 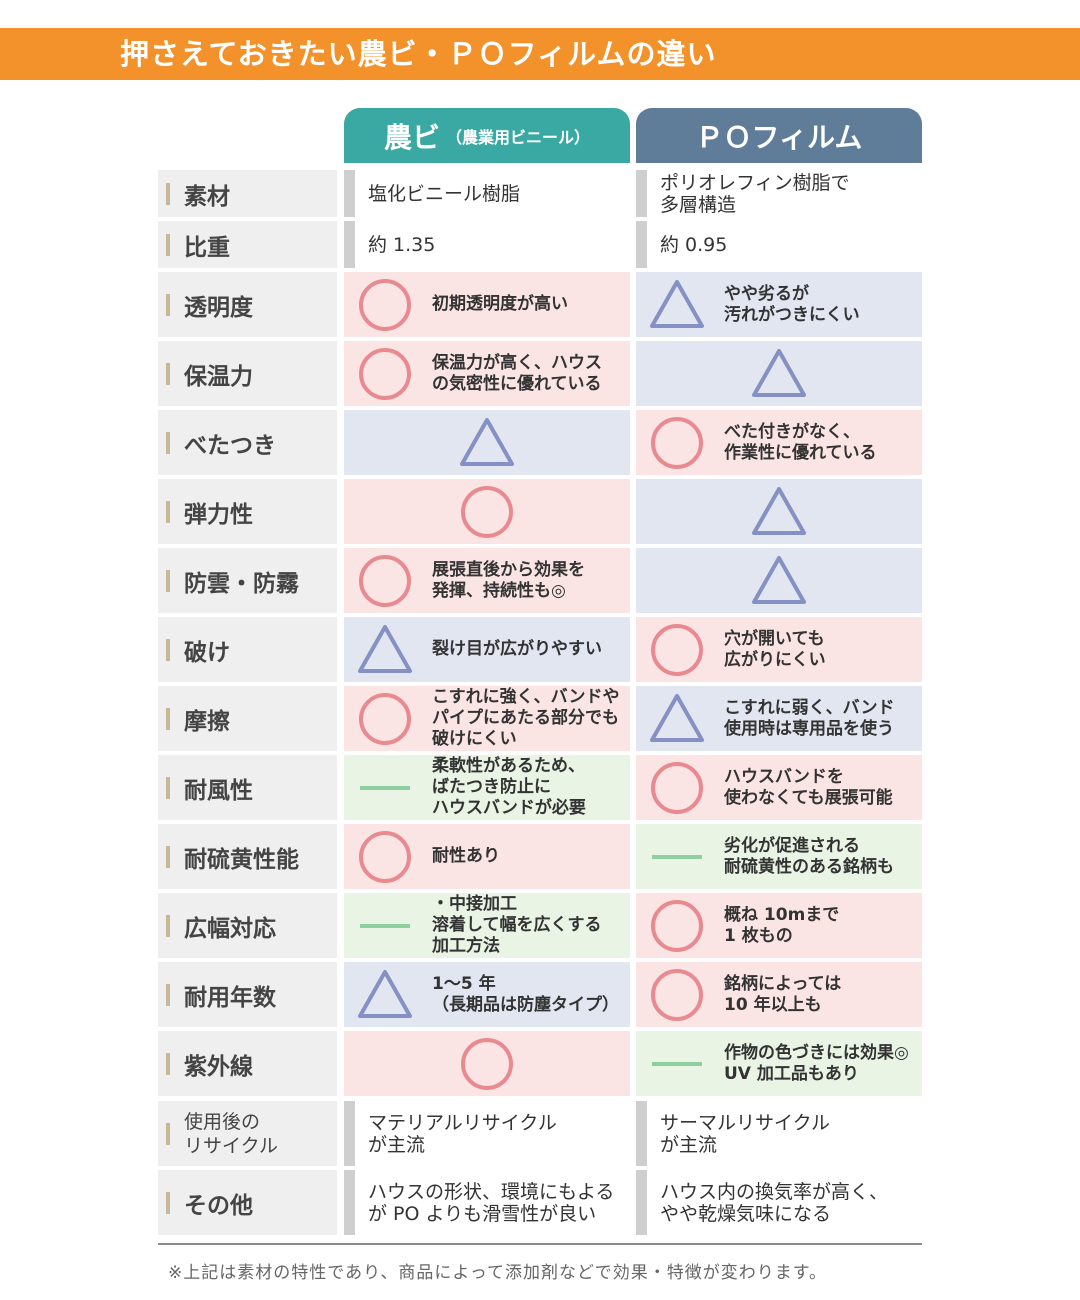 I want to click on cell-text: パイプにあたる部分でも, so click(x=525, y=718).